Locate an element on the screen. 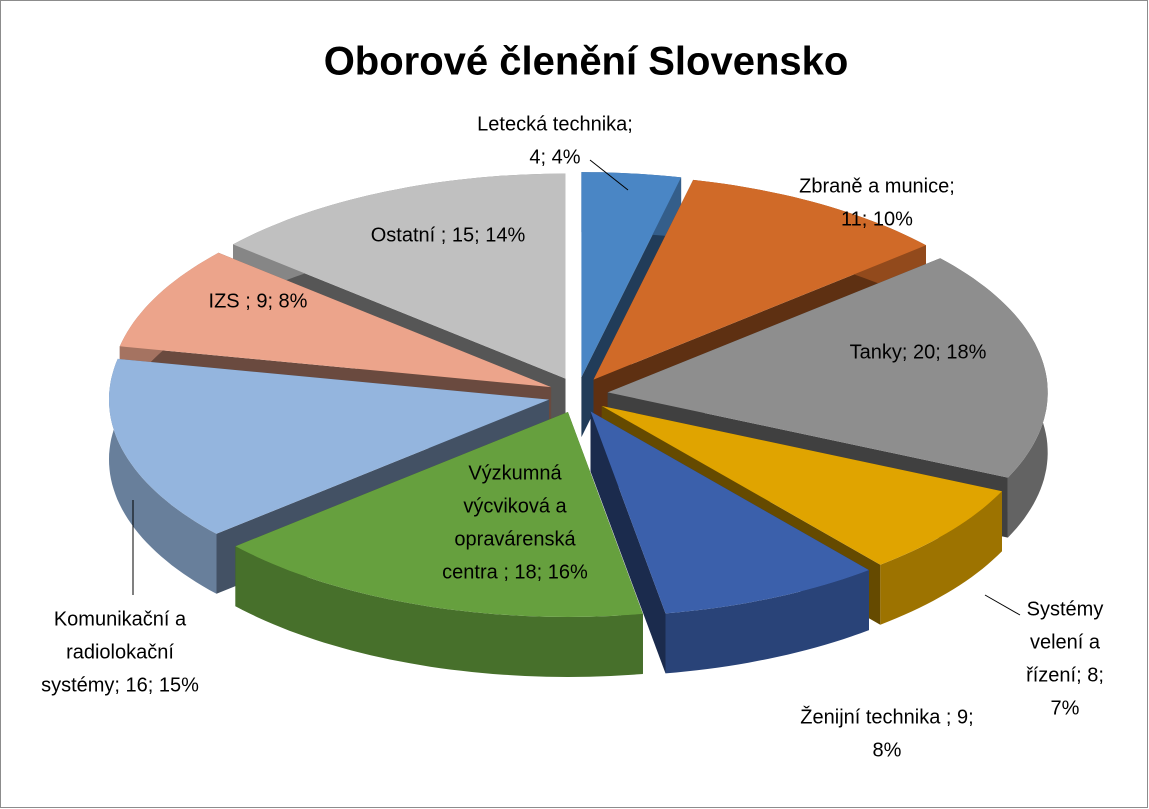  data-label: řízení; 8; is located at coordinates (1065, 675).